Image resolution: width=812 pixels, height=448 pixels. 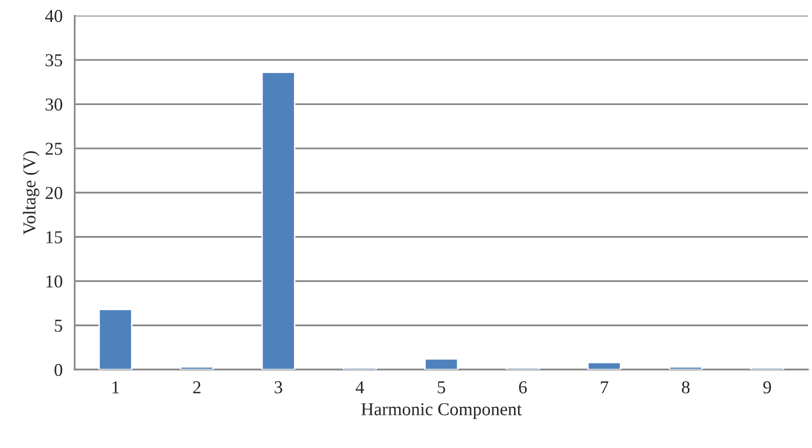 I want to click on y-axis-title: Voltage (V), so click(x=31, y=193).